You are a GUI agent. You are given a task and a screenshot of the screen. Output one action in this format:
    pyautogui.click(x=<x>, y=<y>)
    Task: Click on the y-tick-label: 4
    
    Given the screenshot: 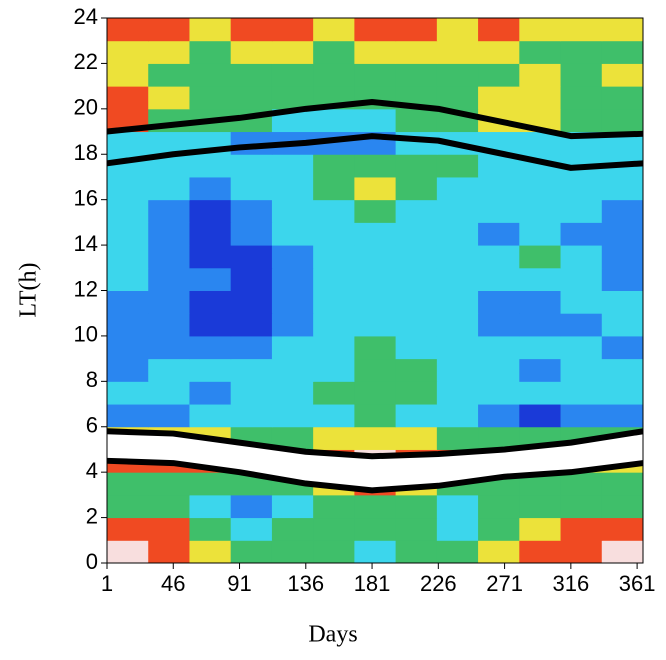 What is the action you would take?
    pyautogui.click(x=92, y=470)
    